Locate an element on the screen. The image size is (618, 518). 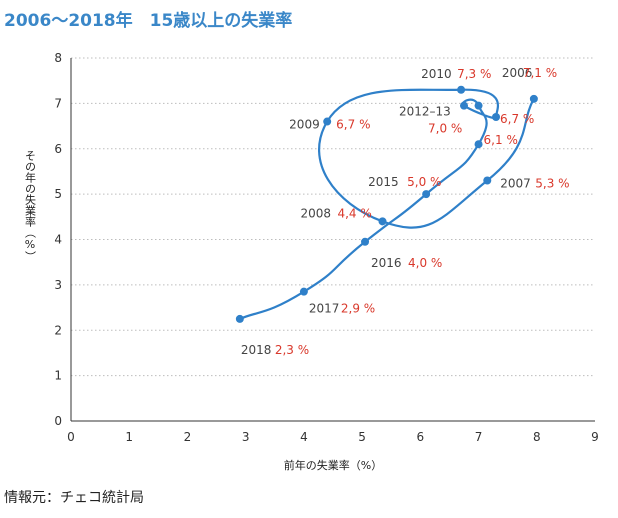
year-label: 2018 is located at coordinates (256, 350).